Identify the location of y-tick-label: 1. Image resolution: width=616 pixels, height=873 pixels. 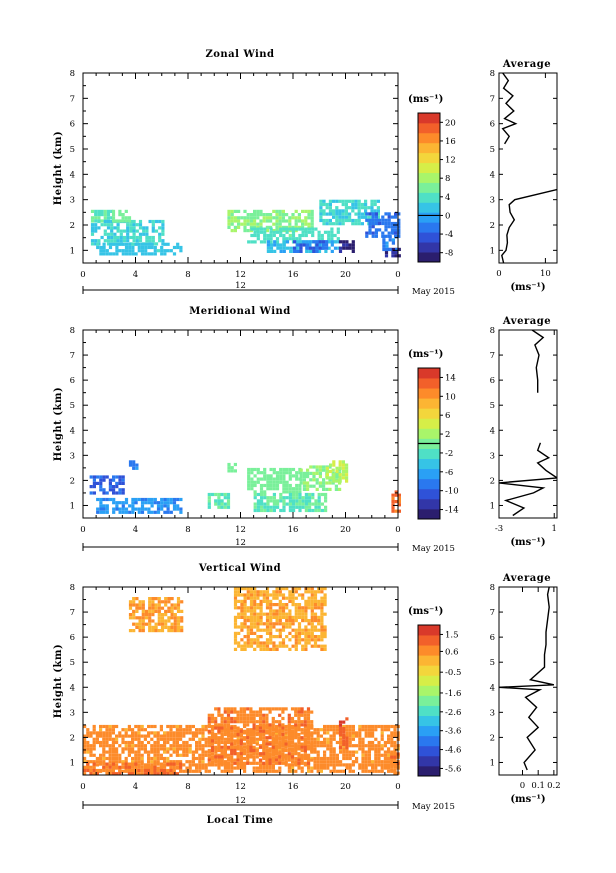
(72, 763).